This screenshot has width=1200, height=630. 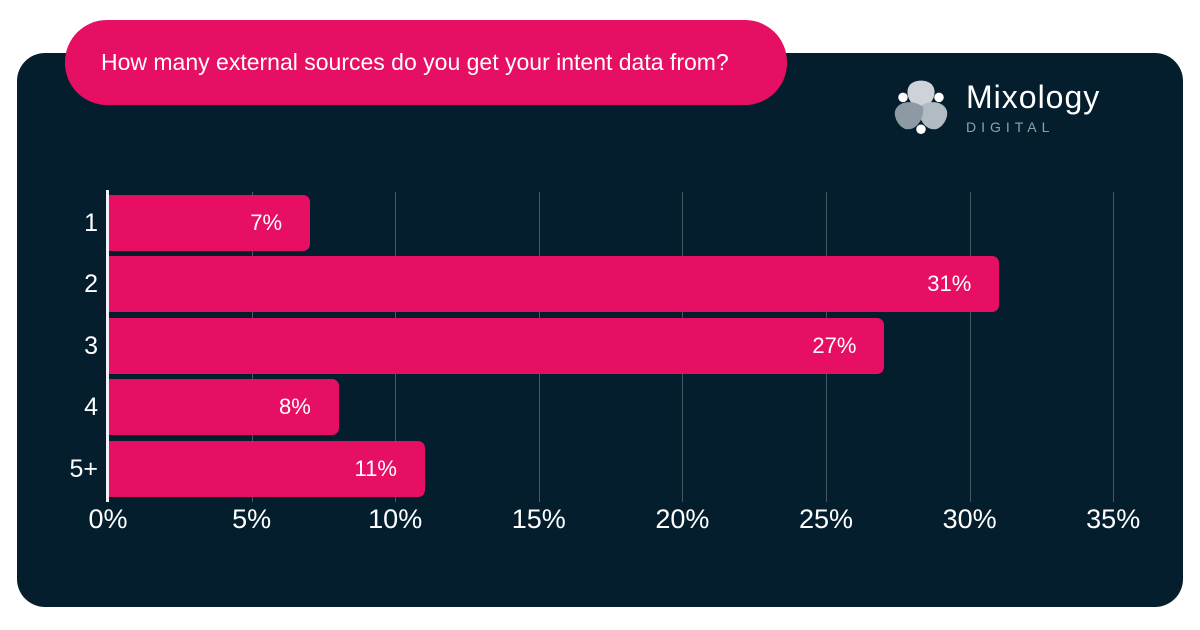 What do you see at coordinates (1033, 96) in the screenshot?
I see `logo-name: Mixology` at bounding box center [1033, 96].